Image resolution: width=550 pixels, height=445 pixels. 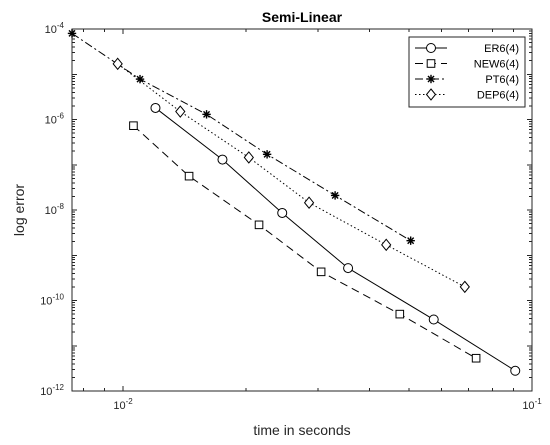 I want to click on y-tick-label: 10⁻⁶, so click(x=55, y=119).